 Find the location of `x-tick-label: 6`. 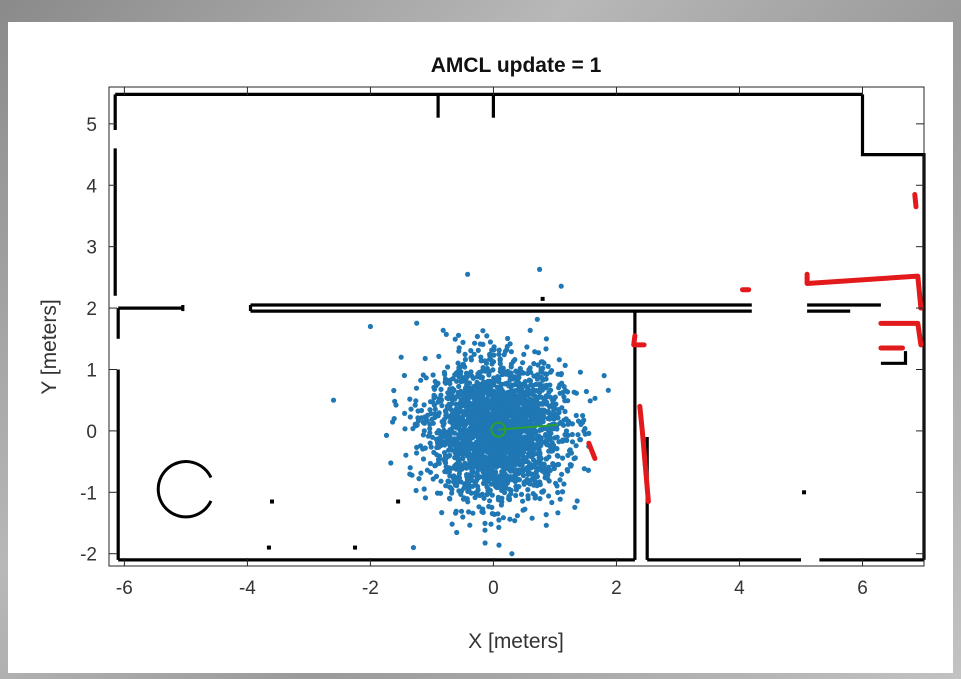

x-tick-label: 6 is located at coordinates (862, 588).